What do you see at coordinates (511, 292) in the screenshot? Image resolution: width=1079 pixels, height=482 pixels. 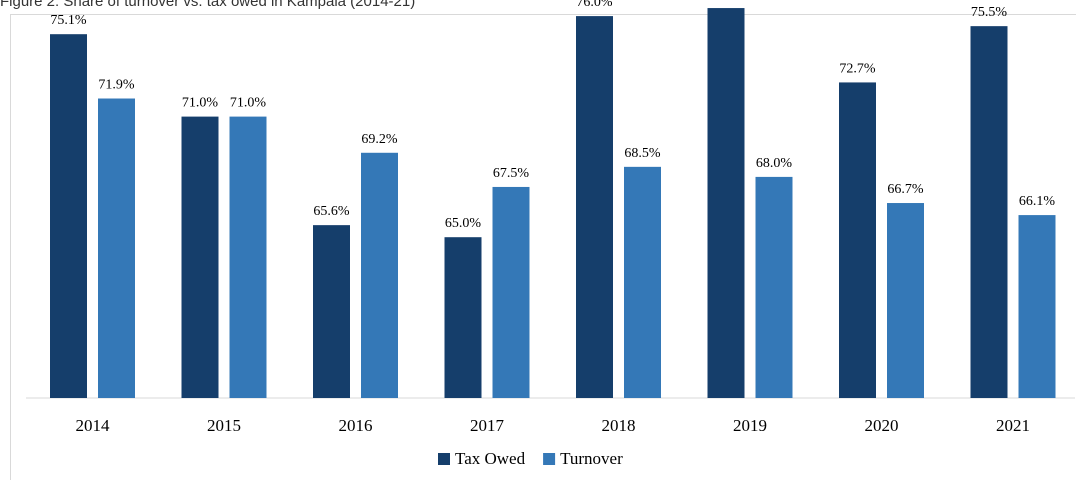 I see `bar-turnover-2017` at bounding box center [511, 292].